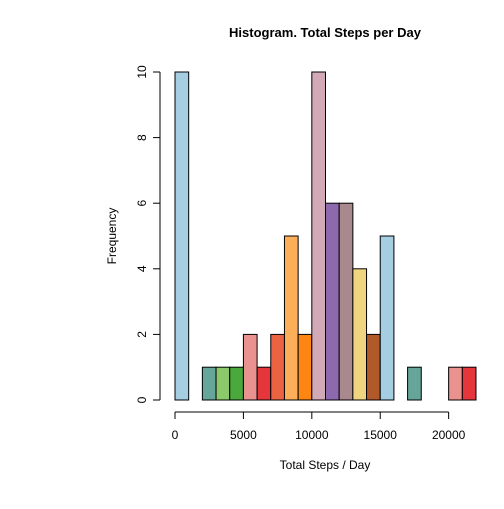  I want to click on x-tick-label: 15000, so click(381, 435).